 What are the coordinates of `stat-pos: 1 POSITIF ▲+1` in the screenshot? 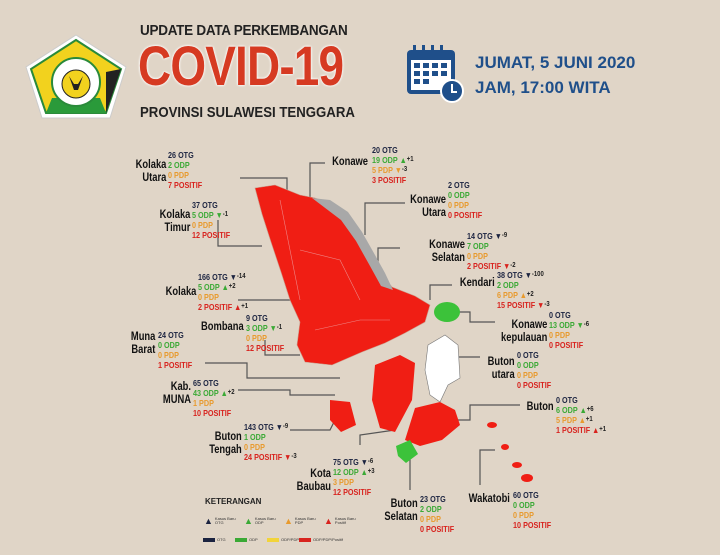 It's located at (581, 430).